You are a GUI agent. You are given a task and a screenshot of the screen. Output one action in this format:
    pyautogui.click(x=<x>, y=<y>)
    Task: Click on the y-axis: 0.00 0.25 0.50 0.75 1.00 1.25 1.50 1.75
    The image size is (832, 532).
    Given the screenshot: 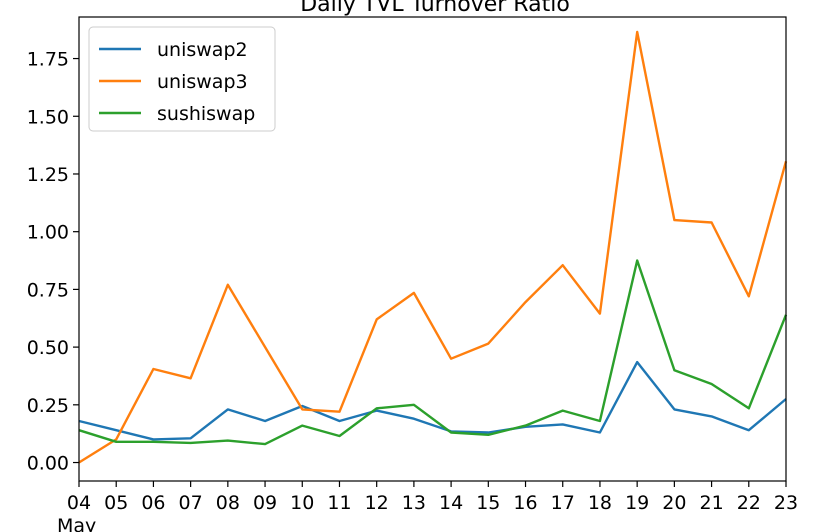 What is the action you would take?
    pyautogui.click(x=53, y=262)
    